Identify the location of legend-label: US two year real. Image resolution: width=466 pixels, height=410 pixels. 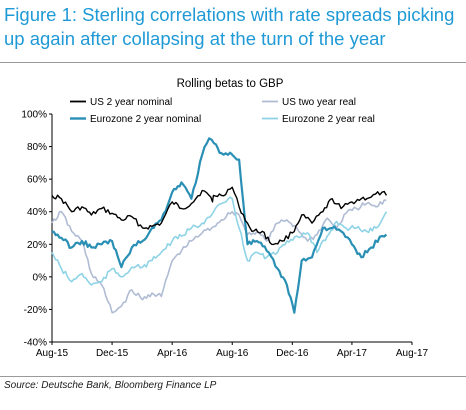
(319, 102).